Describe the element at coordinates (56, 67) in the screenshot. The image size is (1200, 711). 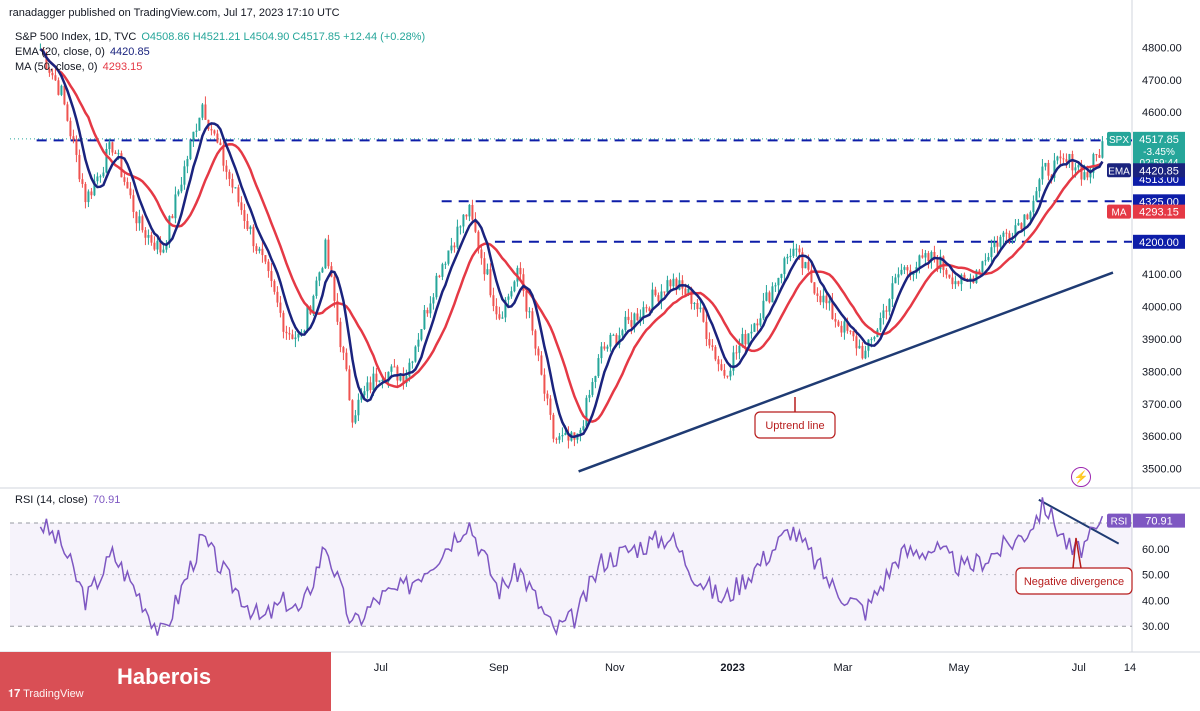
I see `ma-legend-label: MA (50, close, 0)` at that location.